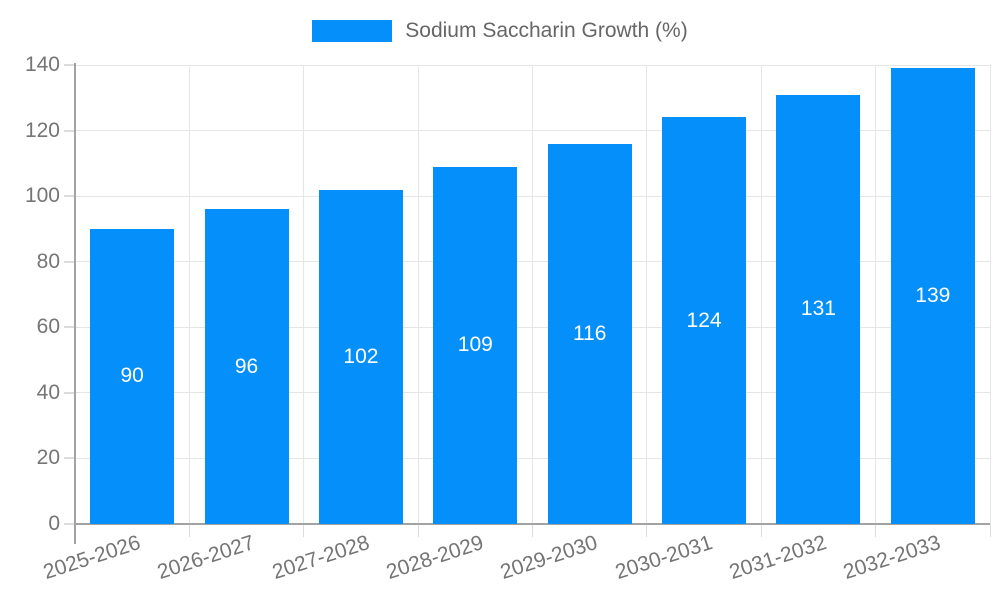 This screenshot has height=600, width=1000. Describe the element at coordinates (892, 557) in the screenshot. I see `x-tick-label: 2032-2033` at that location.